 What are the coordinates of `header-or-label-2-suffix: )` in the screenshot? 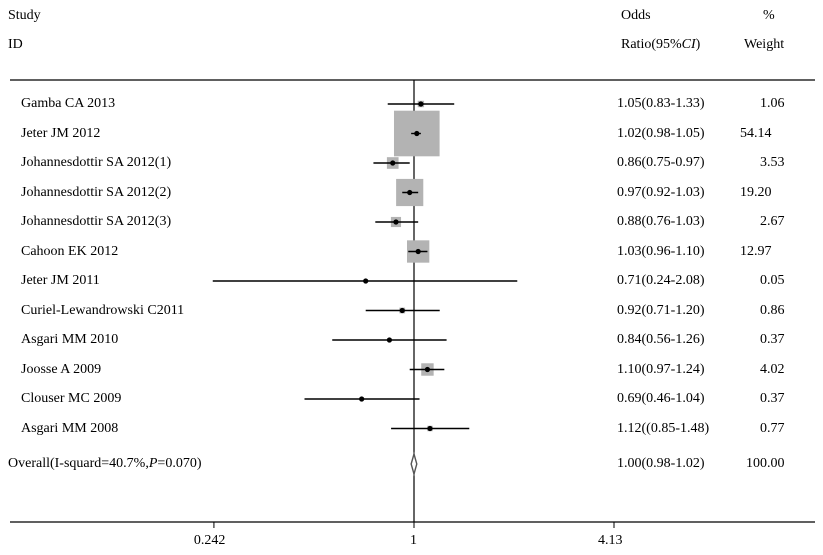 It's located at (698, 44).